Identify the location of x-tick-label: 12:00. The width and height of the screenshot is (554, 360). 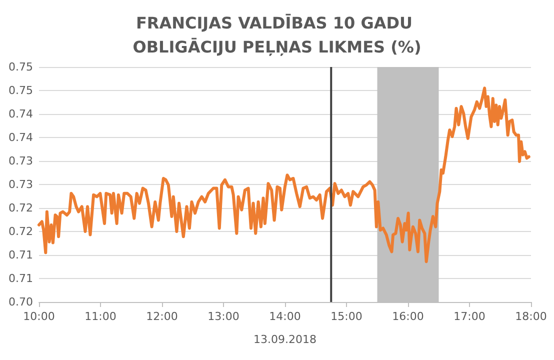
(162, 316).